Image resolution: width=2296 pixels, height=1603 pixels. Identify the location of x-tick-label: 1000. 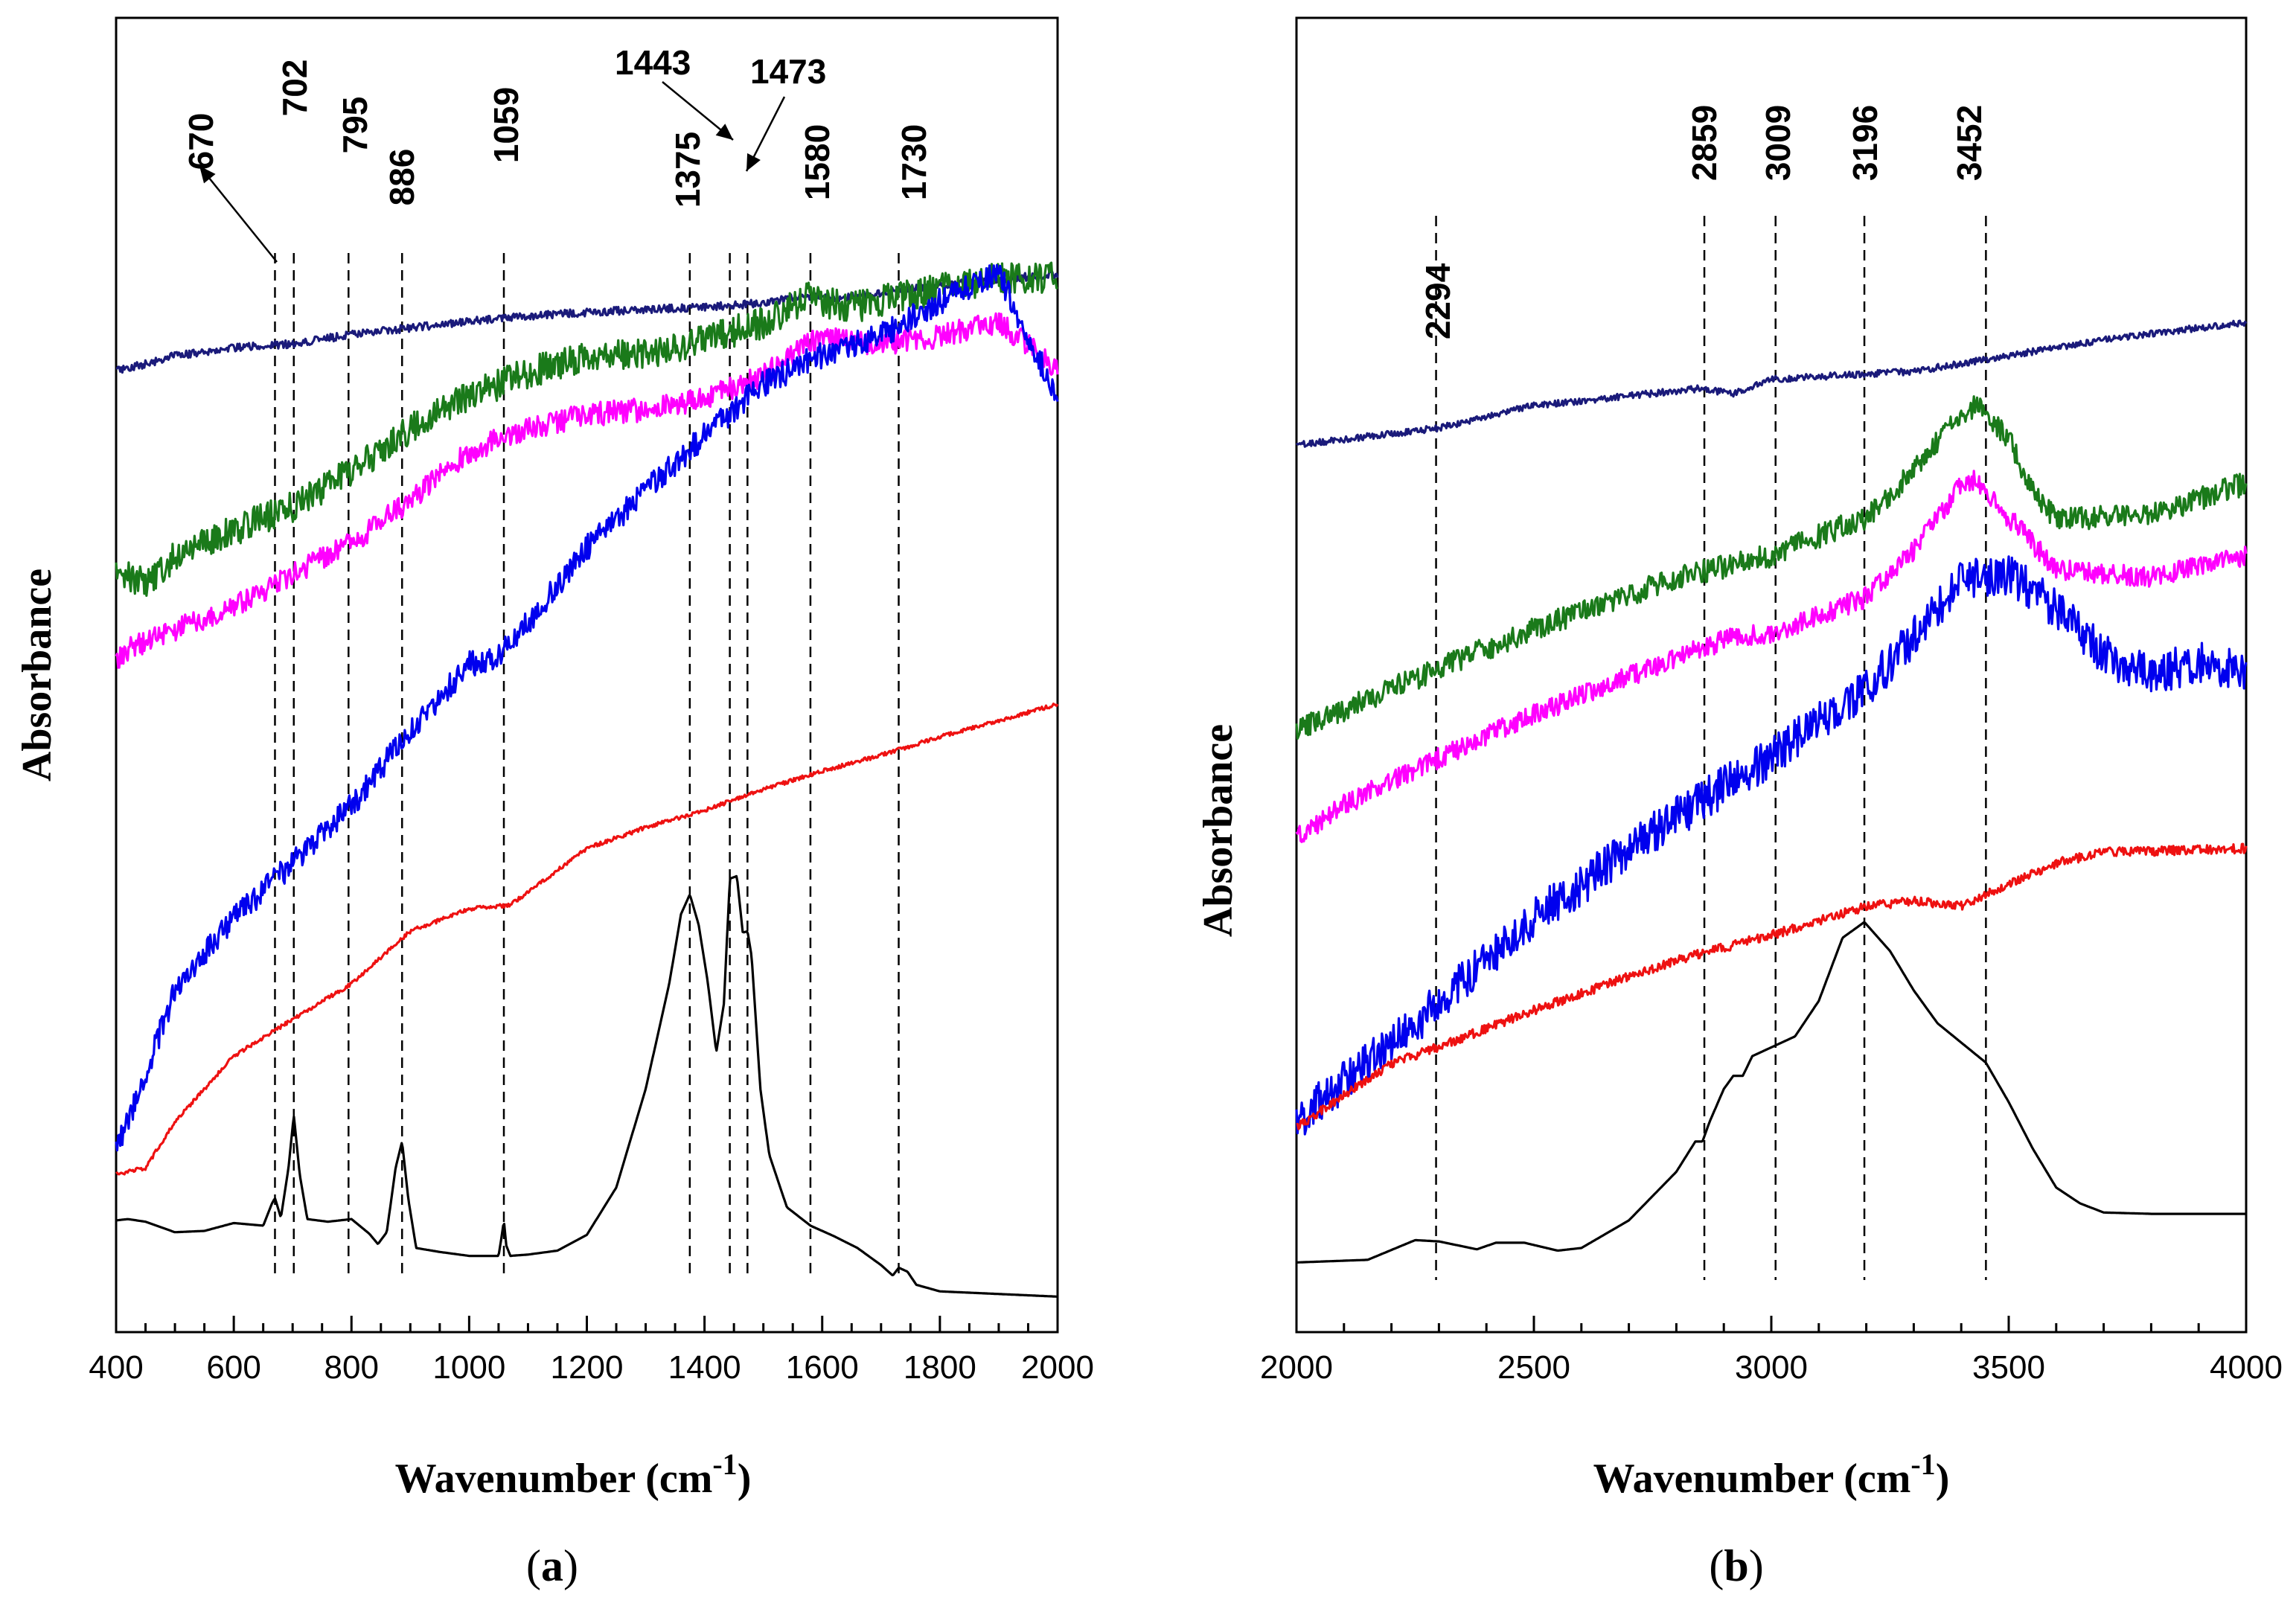
(468, 1368).